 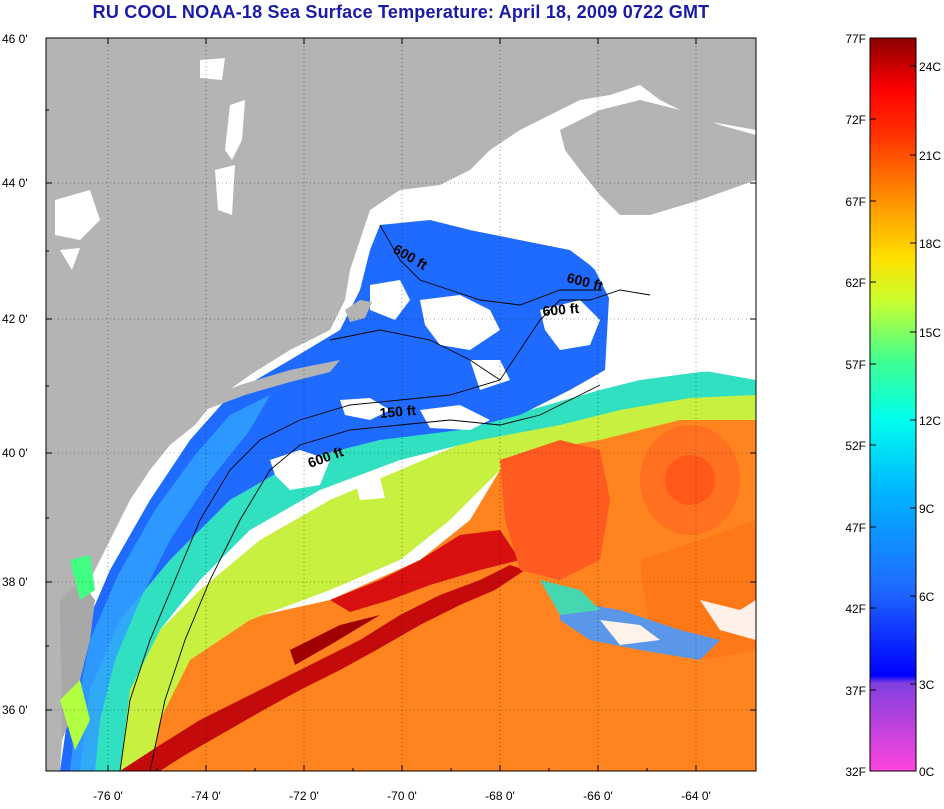 I want to click on colorbar-f-label: 62F, so click(x=855, y=283).